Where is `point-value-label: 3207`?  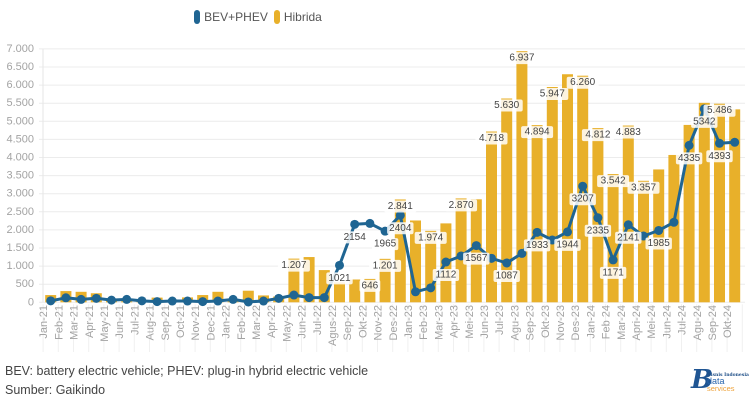 point-value-label: 3207 is located at coordinates (583, 199).